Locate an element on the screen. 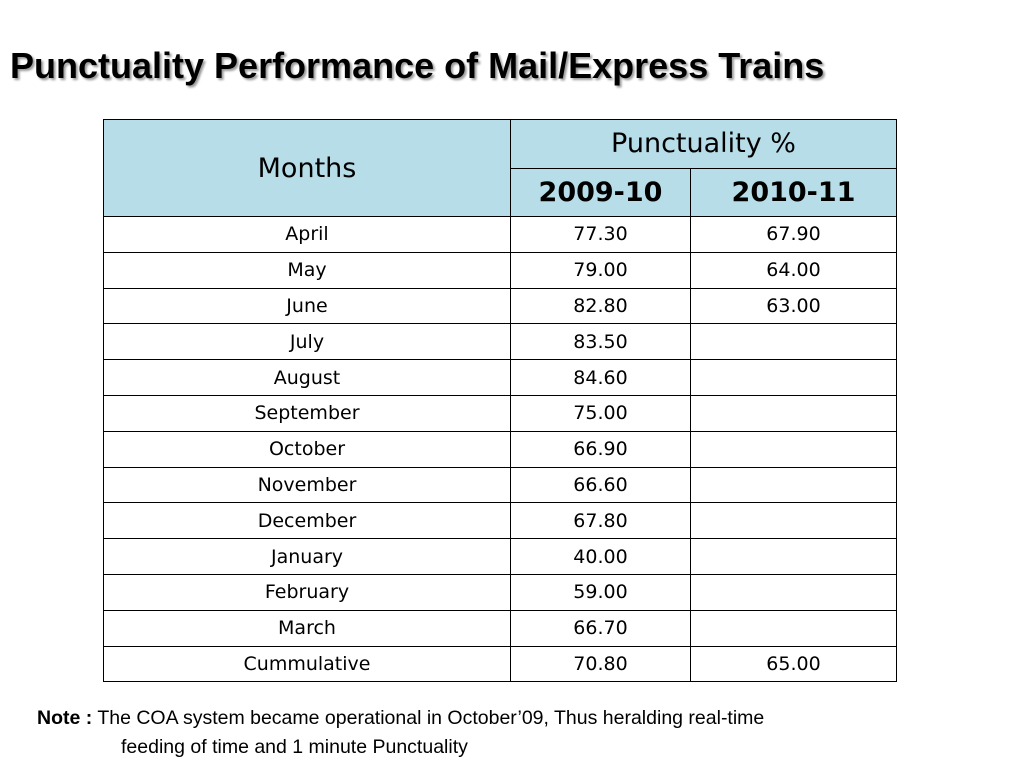  table-row: May 79.00 64.00 is located at coordinates (500, 270).